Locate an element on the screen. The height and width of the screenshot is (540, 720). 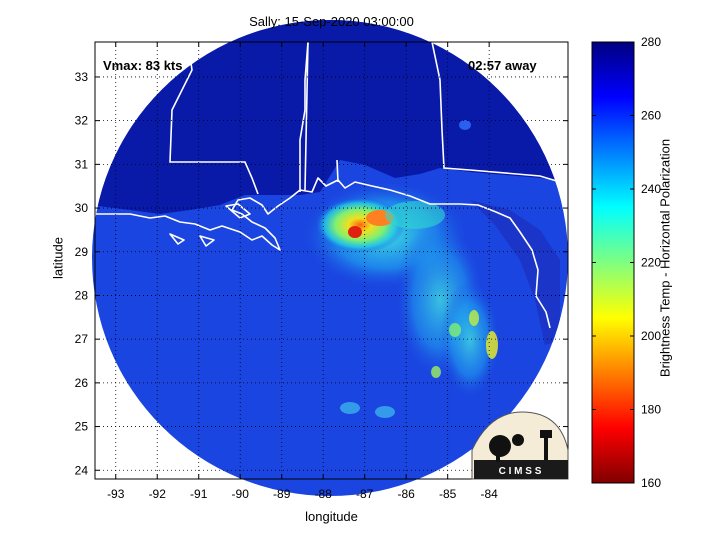
eyewall-hotspot-center is located at coordinates (355, 232).